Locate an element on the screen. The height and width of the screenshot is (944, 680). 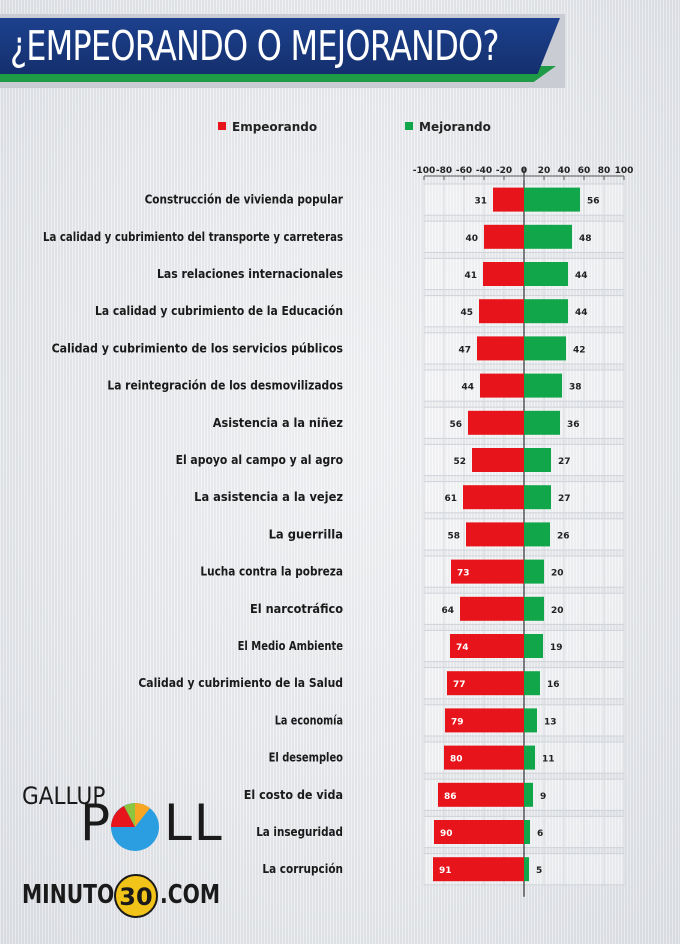
minuto-number: 30 is located at coordinates (135, 897).